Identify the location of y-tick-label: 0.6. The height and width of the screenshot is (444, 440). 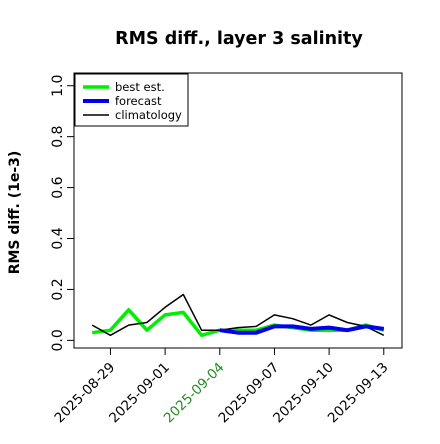
(58, 187).